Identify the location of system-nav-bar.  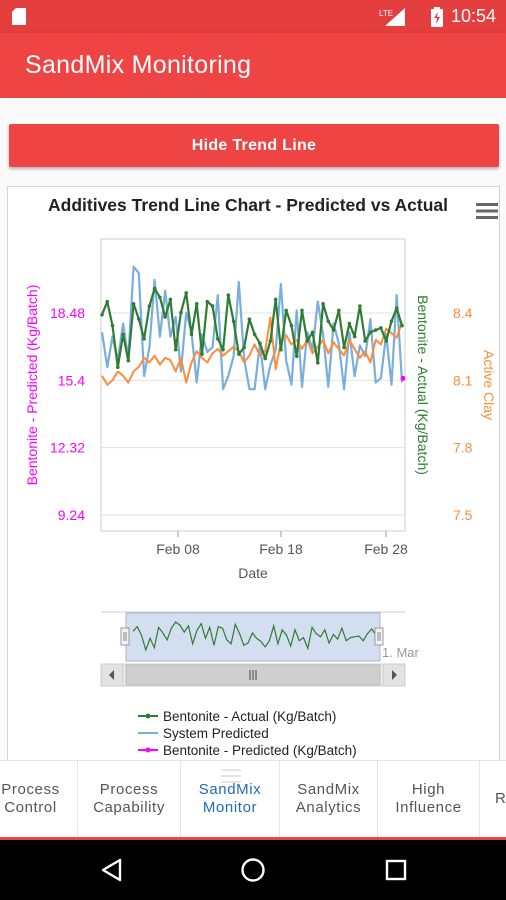
(253, 870).